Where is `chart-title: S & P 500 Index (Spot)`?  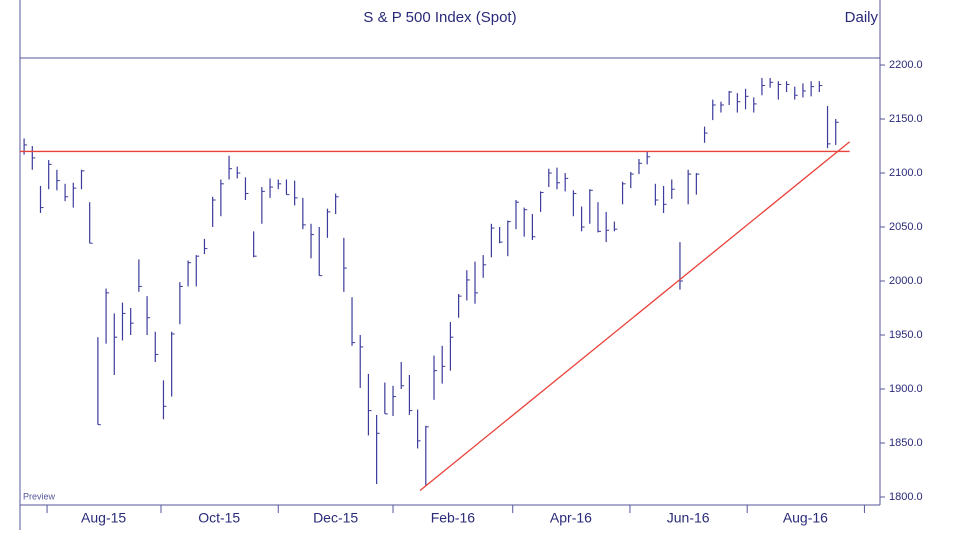
chart-title: S & P 500 Index (Spot) is located at coordinates (439, 17).